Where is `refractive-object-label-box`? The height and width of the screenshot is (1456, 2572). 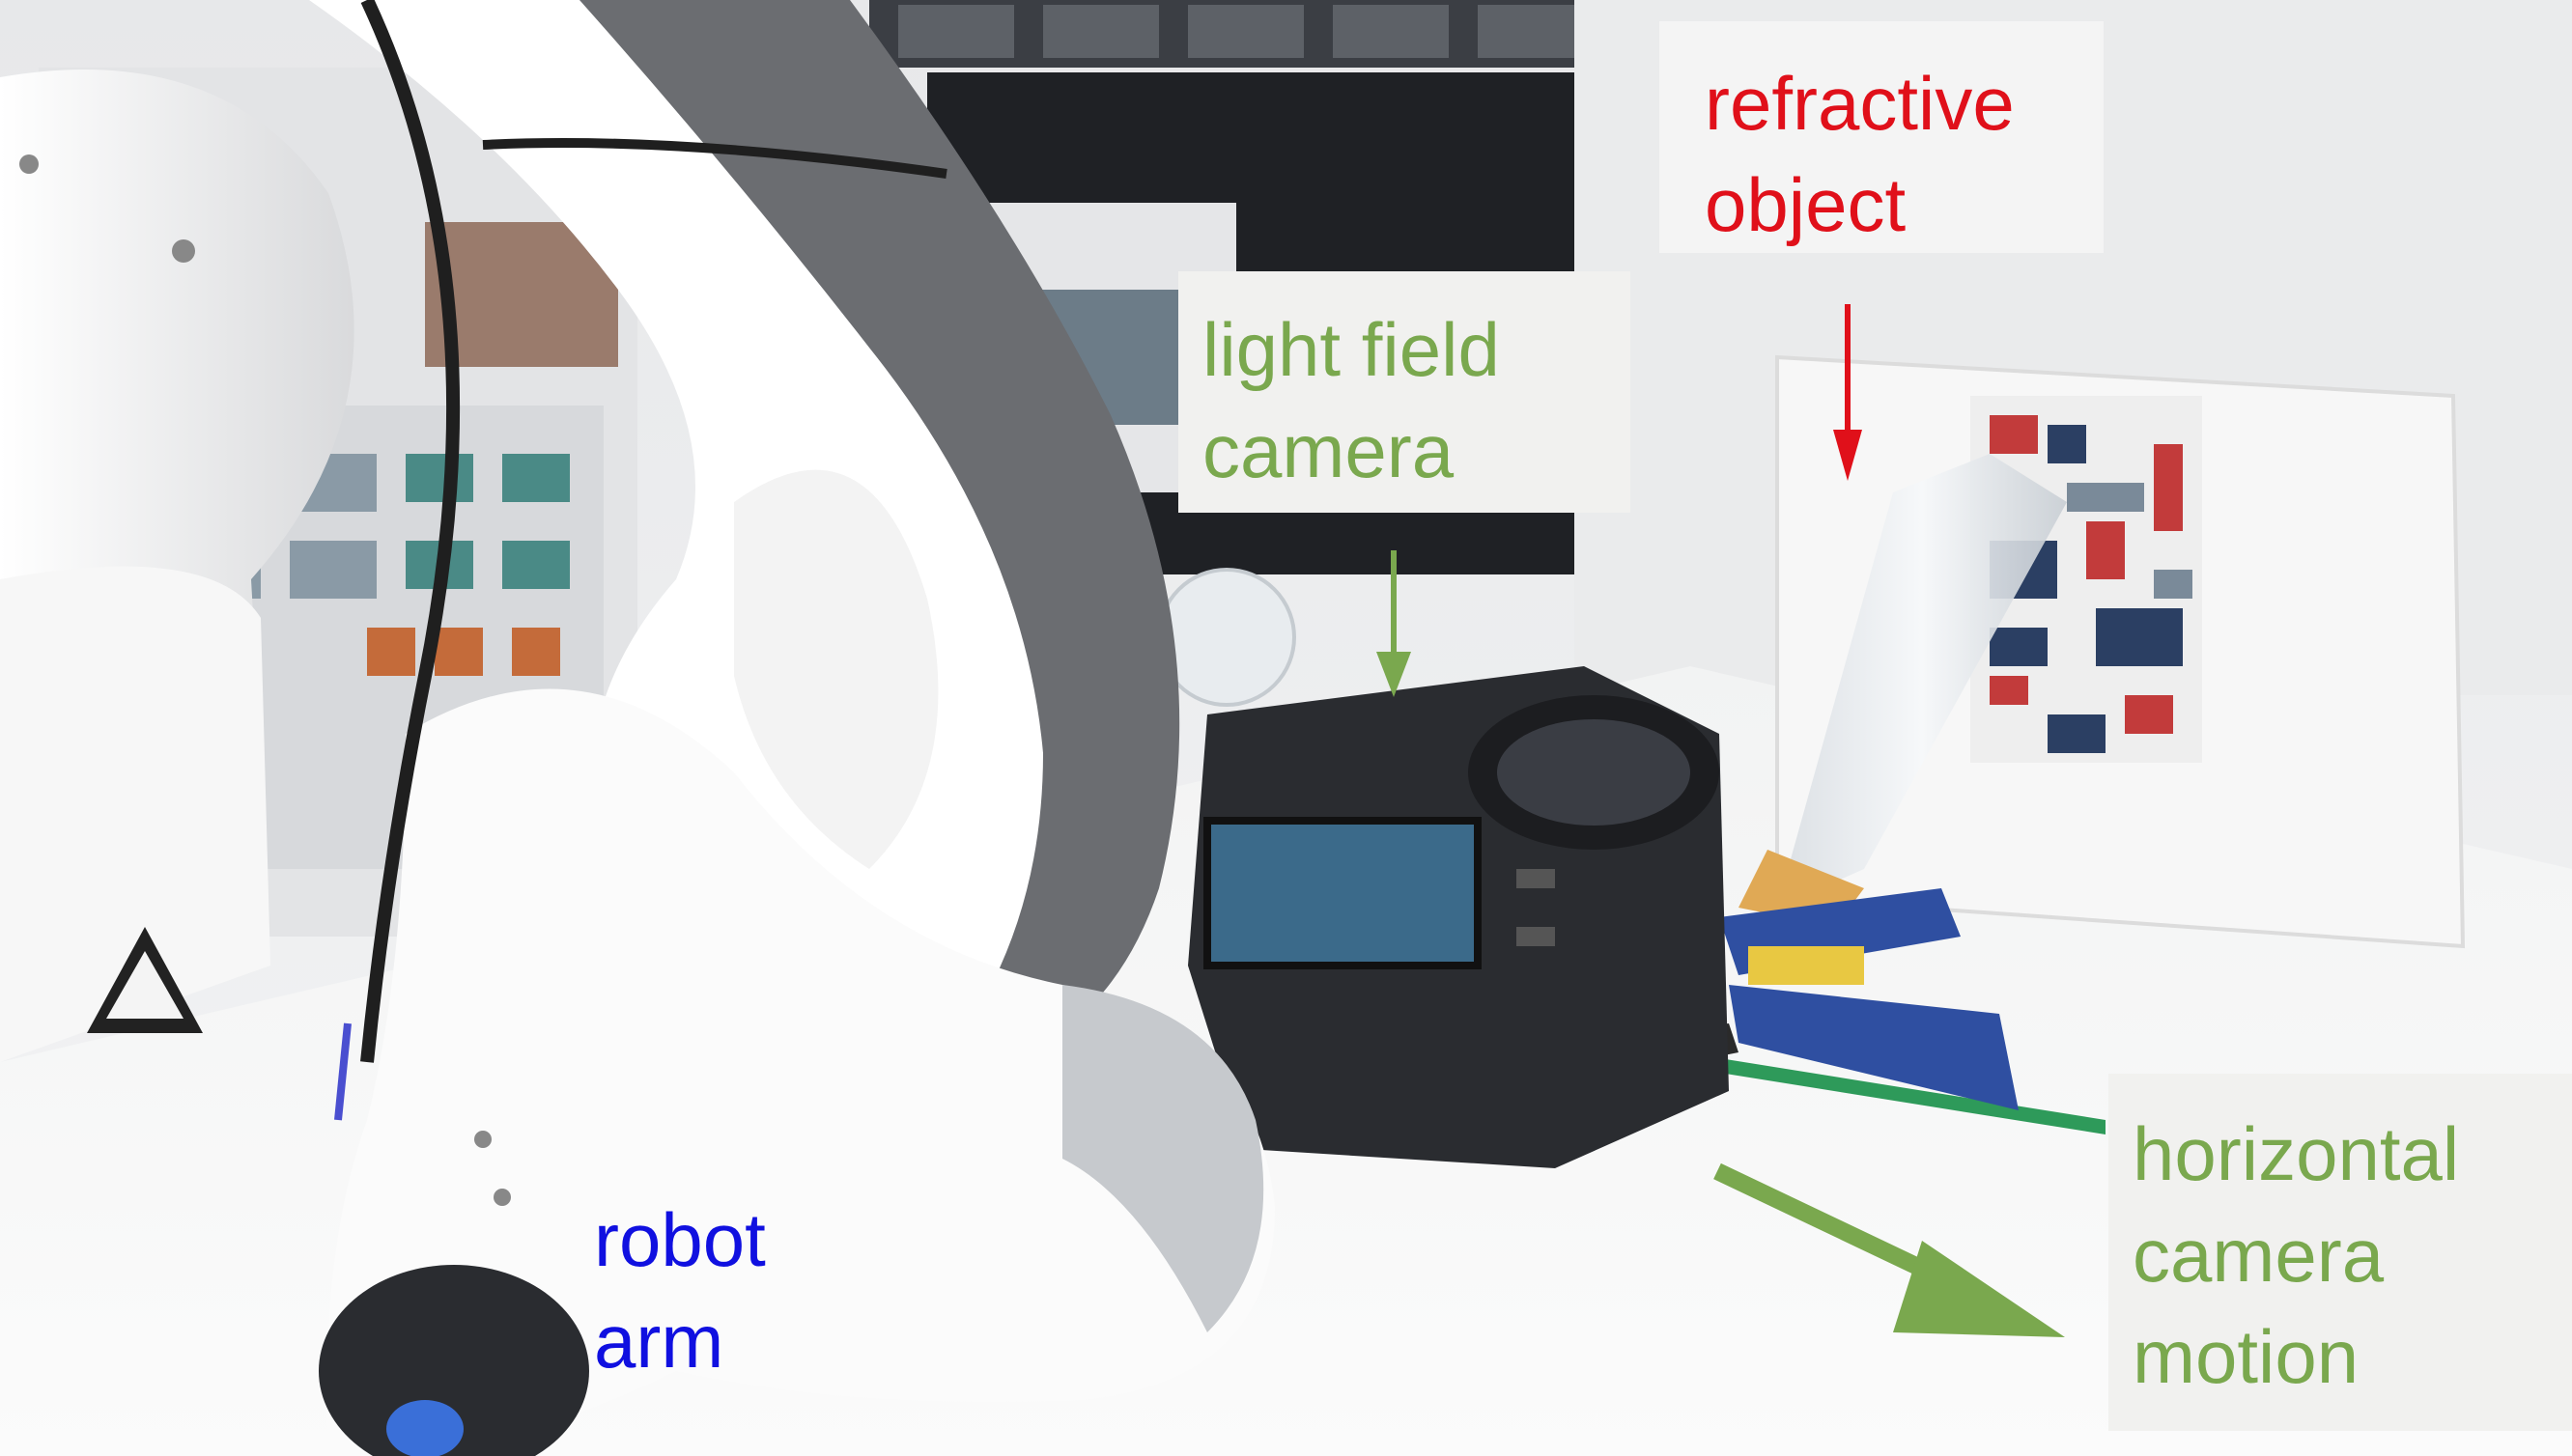 refractive-object-label-box is located at coordinates (1881, 137).